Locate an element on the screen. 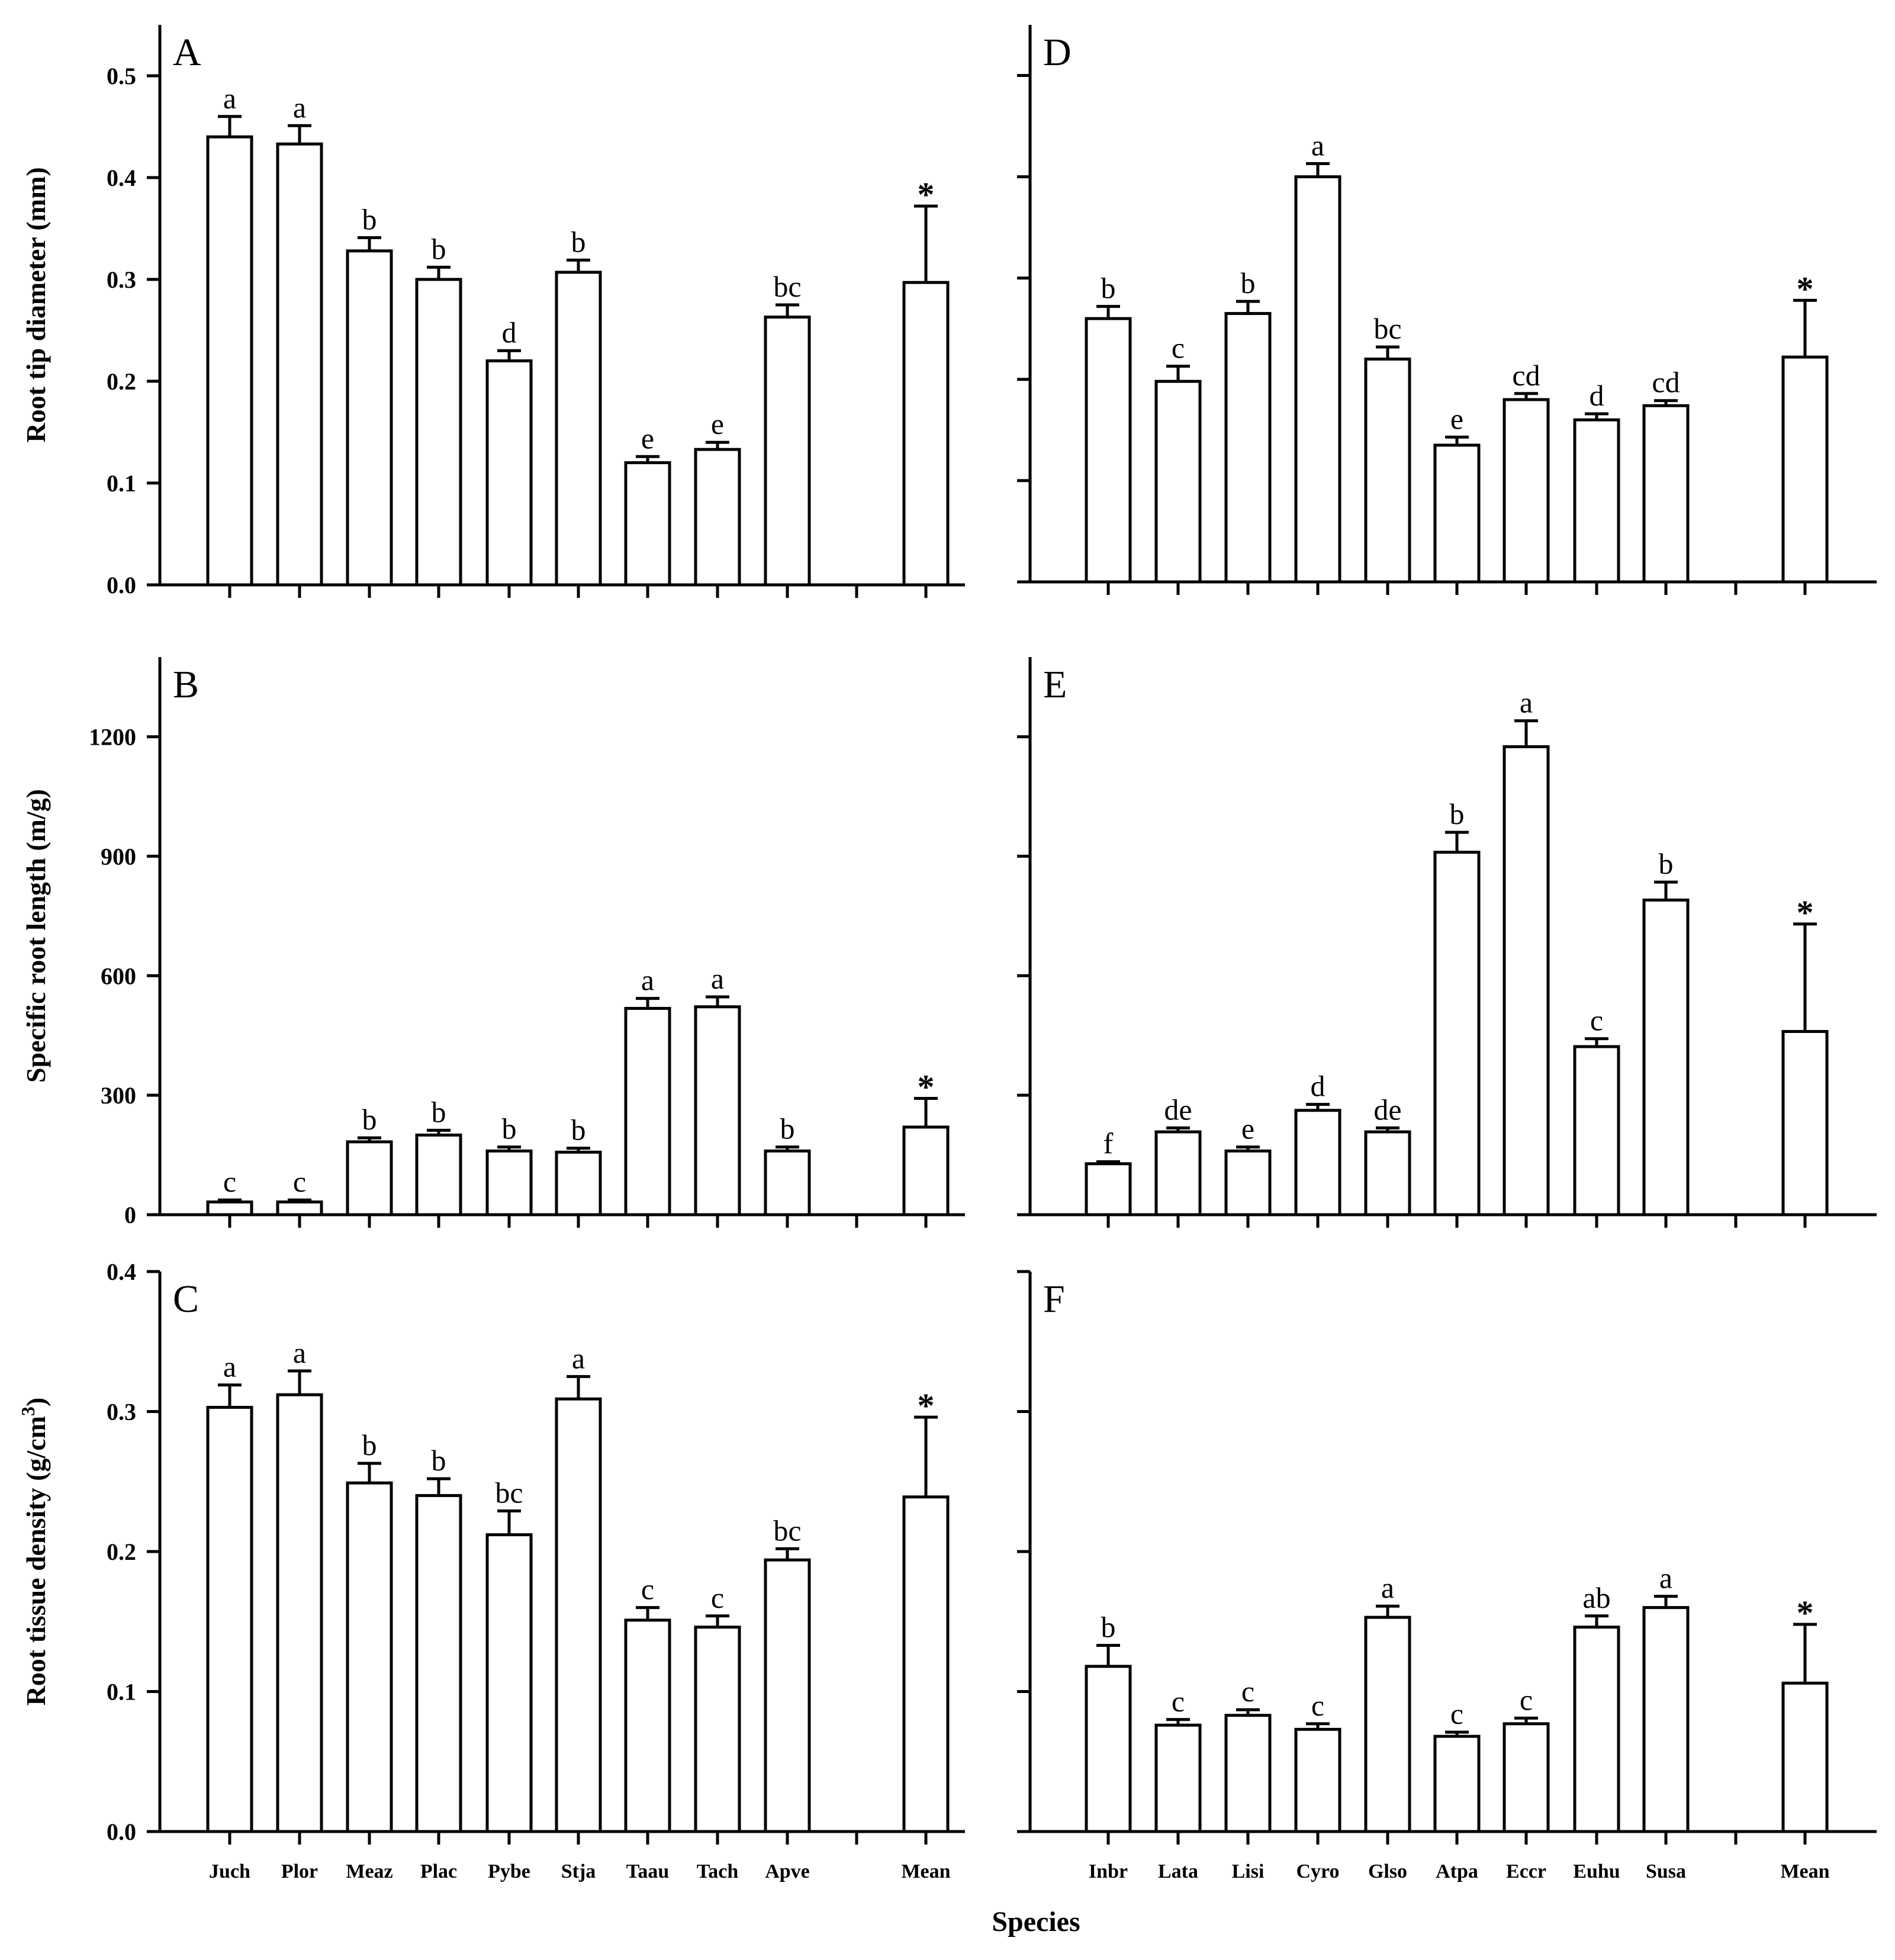  panel-letter: A is located at coordinates (187, 53).